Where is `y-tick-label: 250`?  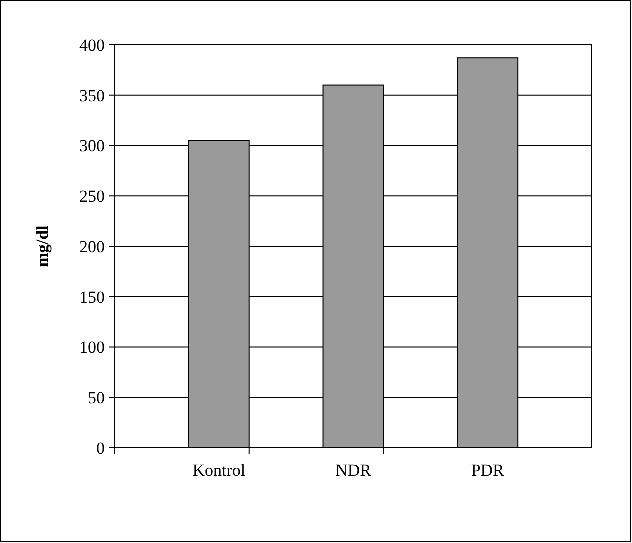 y-tick-label: 250 is located at coordinates (92, 196).